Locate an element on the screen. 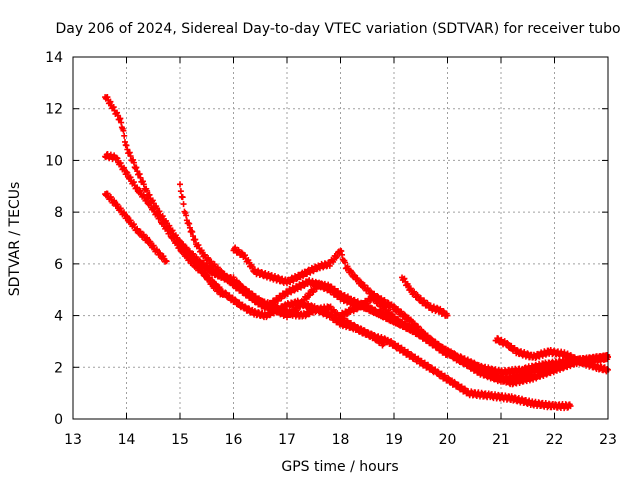  x-axis-label: GPS time / hours is located at coordinates (339, 467).